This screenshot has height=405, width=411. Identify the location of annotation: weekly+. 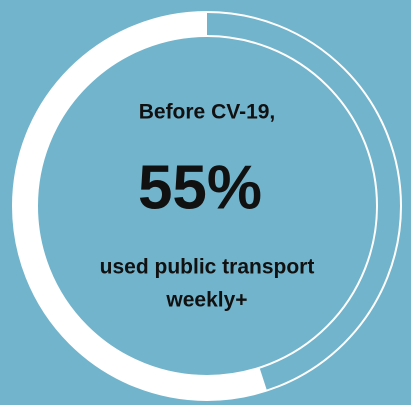
(206, 300).